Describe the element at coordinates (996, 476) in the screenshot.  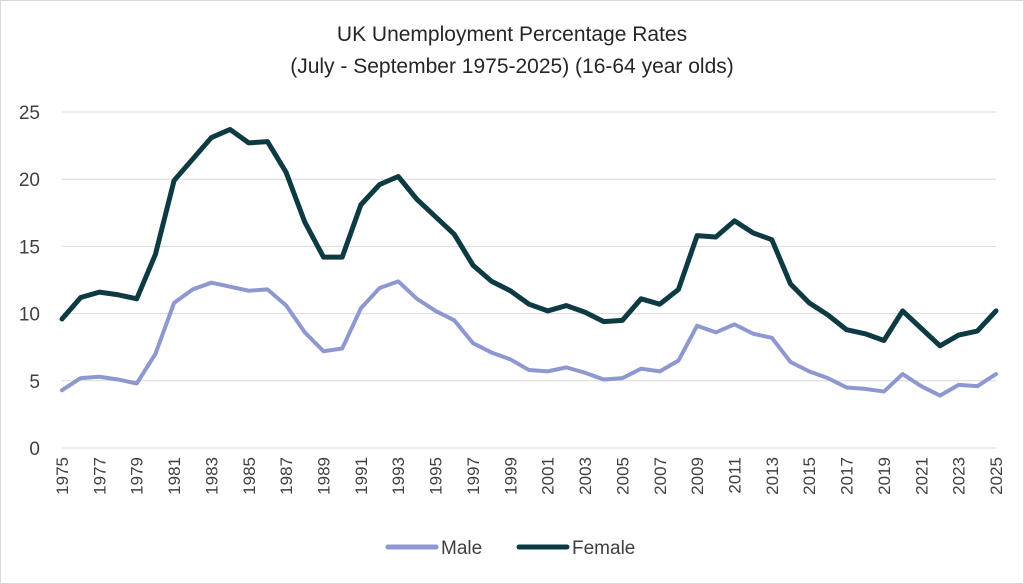
I see `x-tick-label-2025: 2025` at that location.